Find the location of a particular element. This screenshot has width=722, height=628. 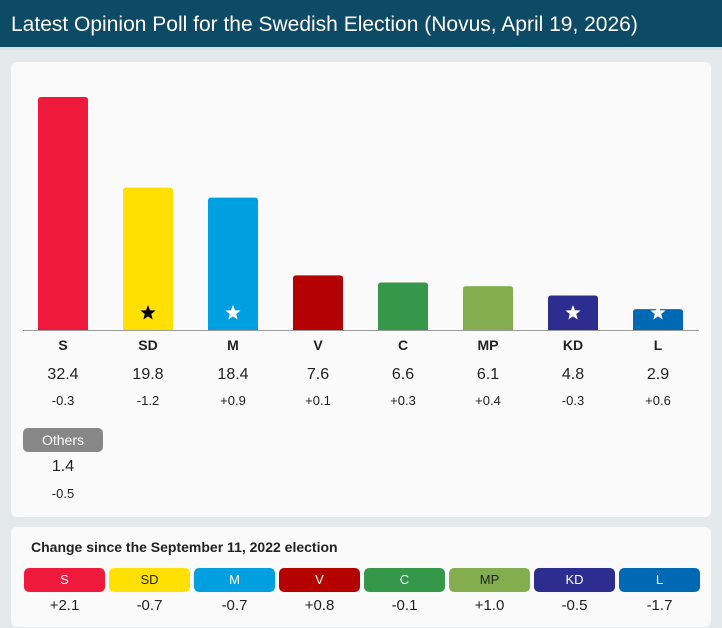

bar-mp is located at coordinates (488, 308).